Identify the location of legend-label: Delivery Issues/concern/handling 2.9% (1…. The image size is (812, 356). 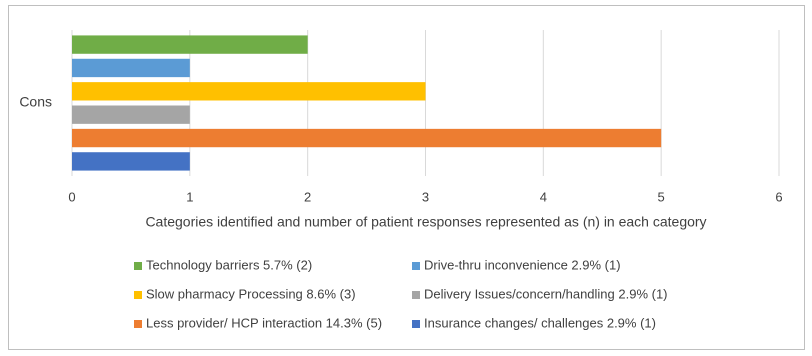
(546, 293).